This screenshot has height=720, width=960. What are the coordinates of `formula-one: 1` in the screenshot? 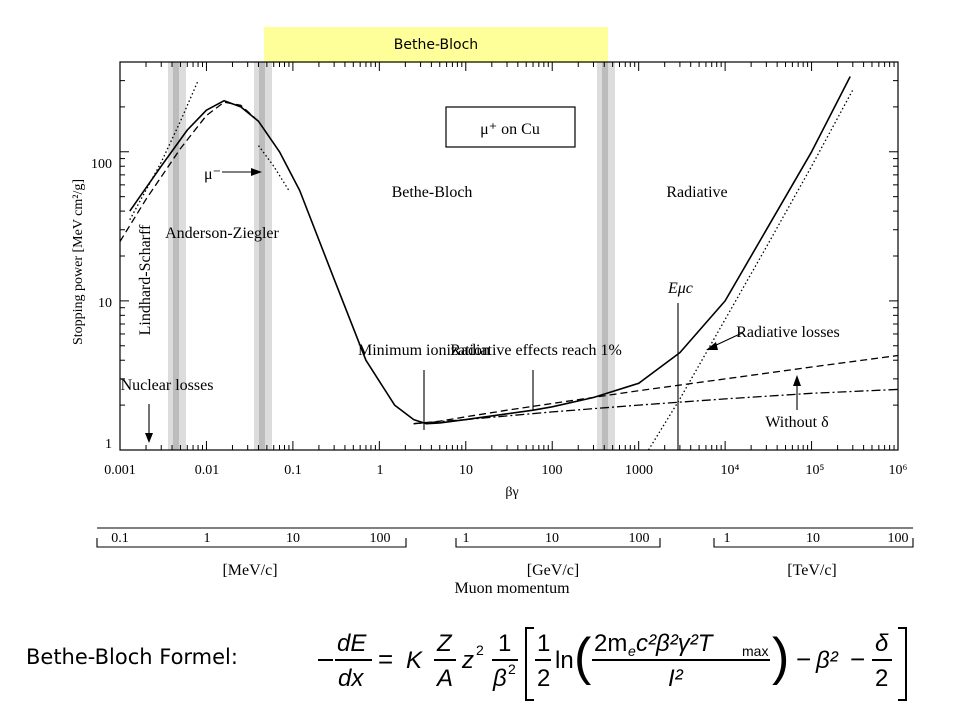 It's located at (504, 643).